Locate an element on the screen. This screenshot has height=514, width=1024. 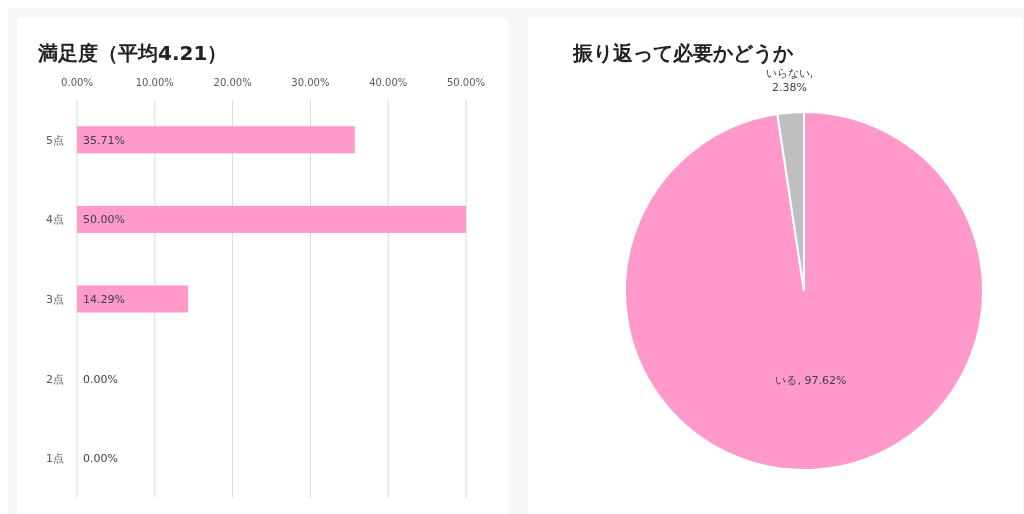
x-tick-label: 40.00% is located at coordinates (388, 82).